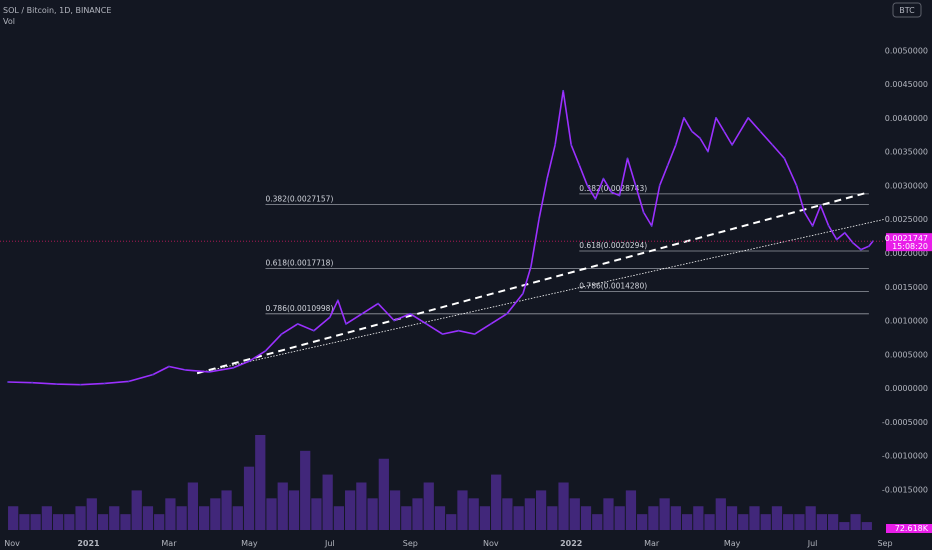  Describe the element at coordinates (884, 543) in the screenshot. I see `x-tick-label: Sep` at that location.